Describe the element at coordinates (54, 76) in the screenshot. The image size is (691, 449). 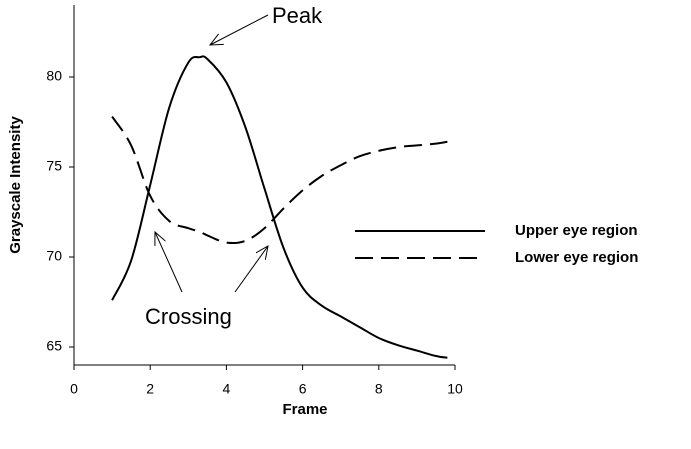
I see `y-tick-label: 80` at that location.